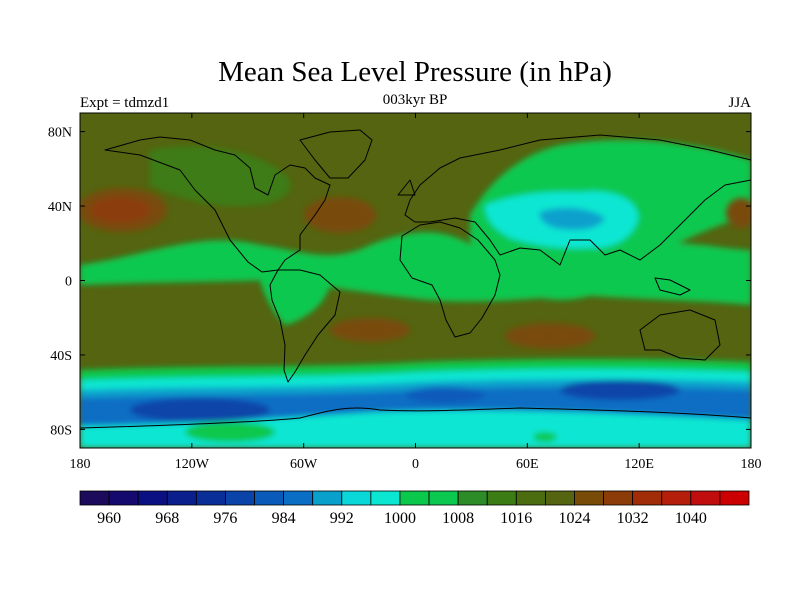 This screenshot has height=600, width=800. I want to click on x-tick-label: 120E, so click(639, 464).